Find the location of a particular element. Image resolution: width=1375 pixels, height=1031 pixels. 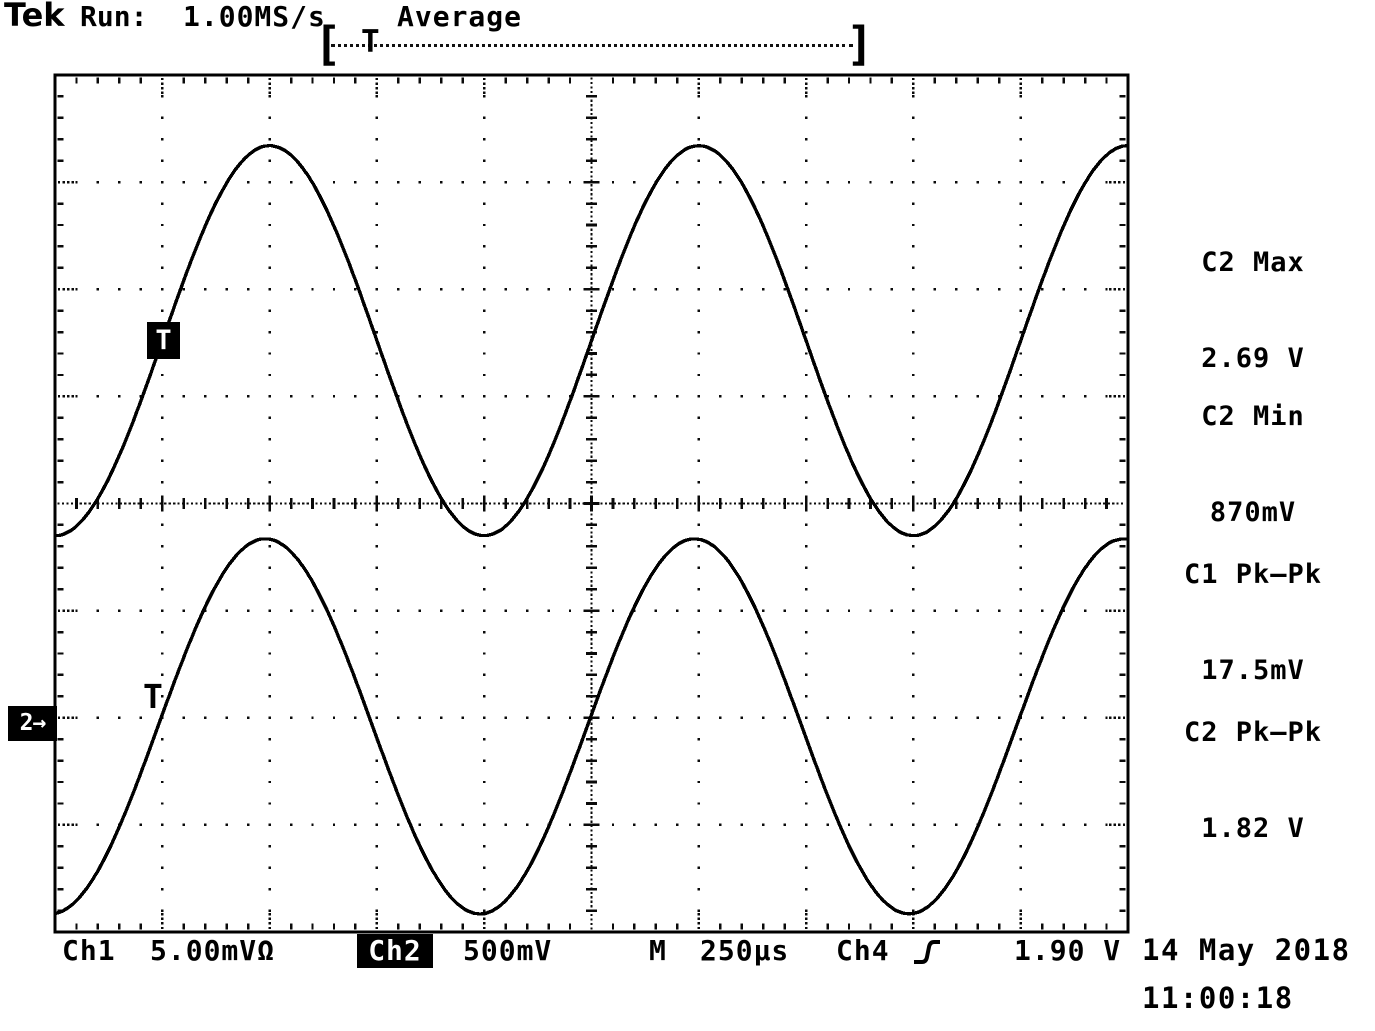

record-span-line is located at coordinates (592, 45).